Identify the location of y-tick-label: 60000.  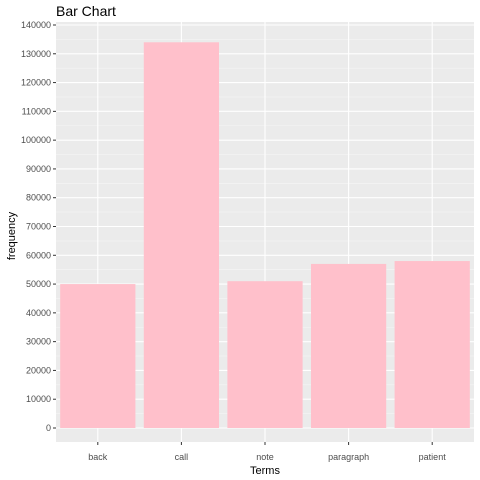
(38, 255).